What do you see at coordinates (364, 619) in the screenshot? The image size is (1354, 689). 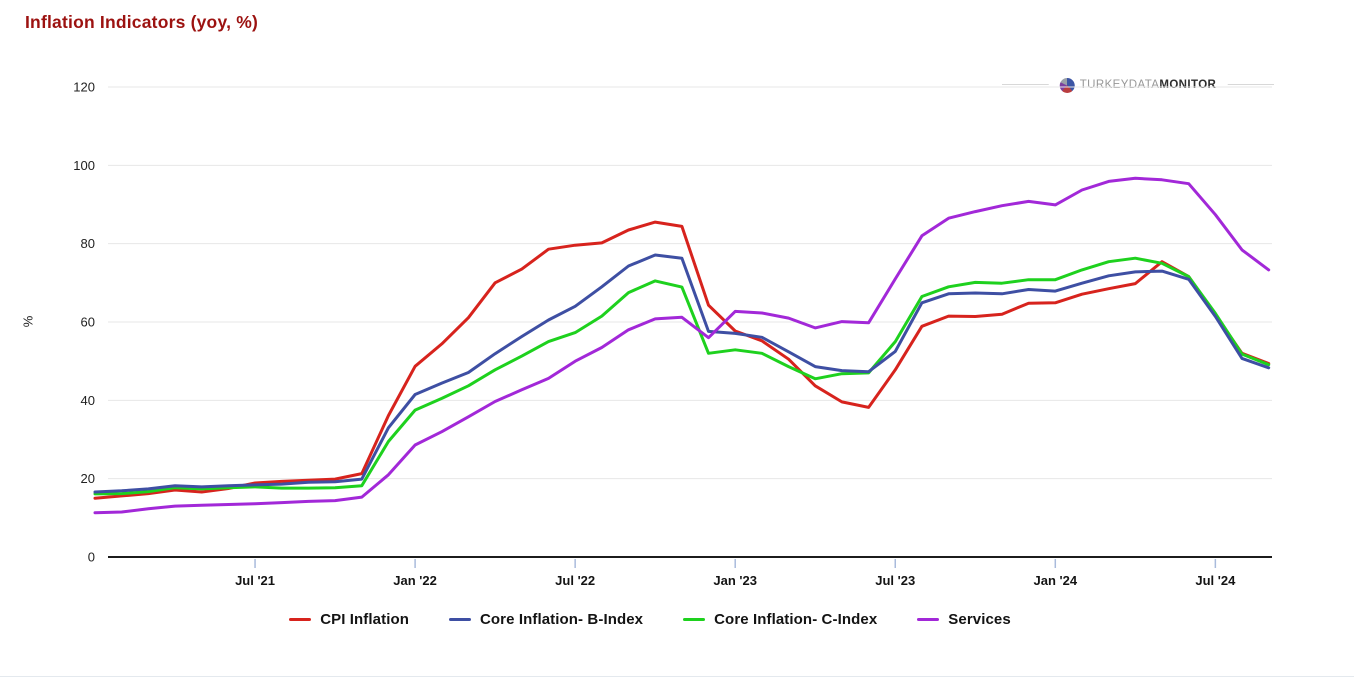 I see `legend-label: CPI Inflation` at bounding box center [364, 619].